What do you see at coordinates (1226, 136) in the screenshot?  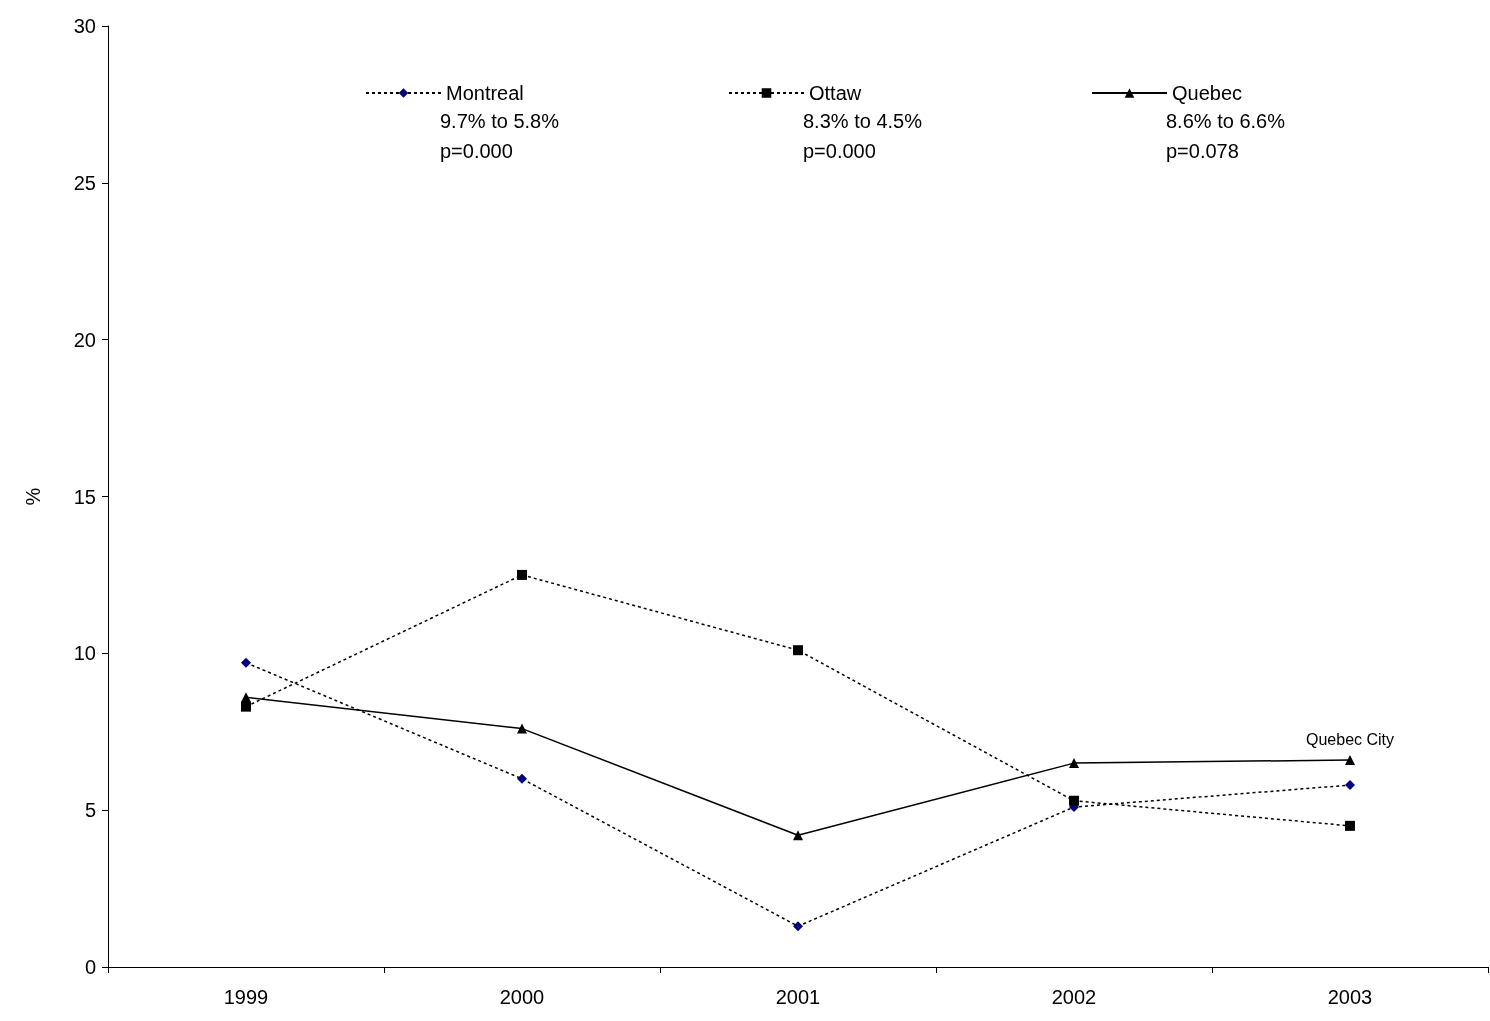 I see `annotation: 8.6% to 6.6% p=0.078` at bounding box center [1226, 136].